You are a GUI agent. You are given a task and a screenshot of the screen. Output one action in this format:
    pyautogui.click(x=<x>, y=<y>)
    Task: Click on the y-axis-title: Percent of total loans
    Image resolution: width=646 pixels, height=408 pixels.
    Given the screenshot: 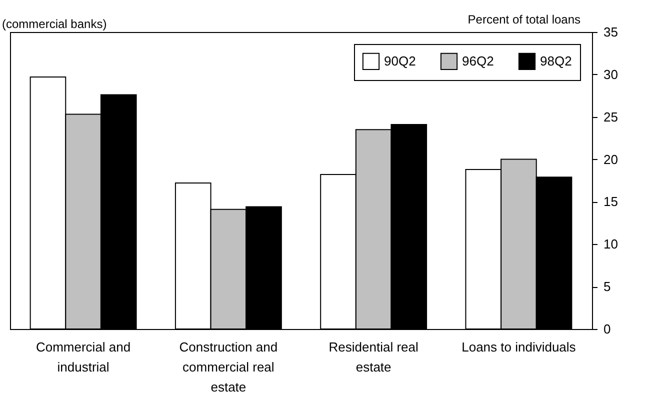 What is the action you would take?
    pyautogui.click(x=524, y=19)
    